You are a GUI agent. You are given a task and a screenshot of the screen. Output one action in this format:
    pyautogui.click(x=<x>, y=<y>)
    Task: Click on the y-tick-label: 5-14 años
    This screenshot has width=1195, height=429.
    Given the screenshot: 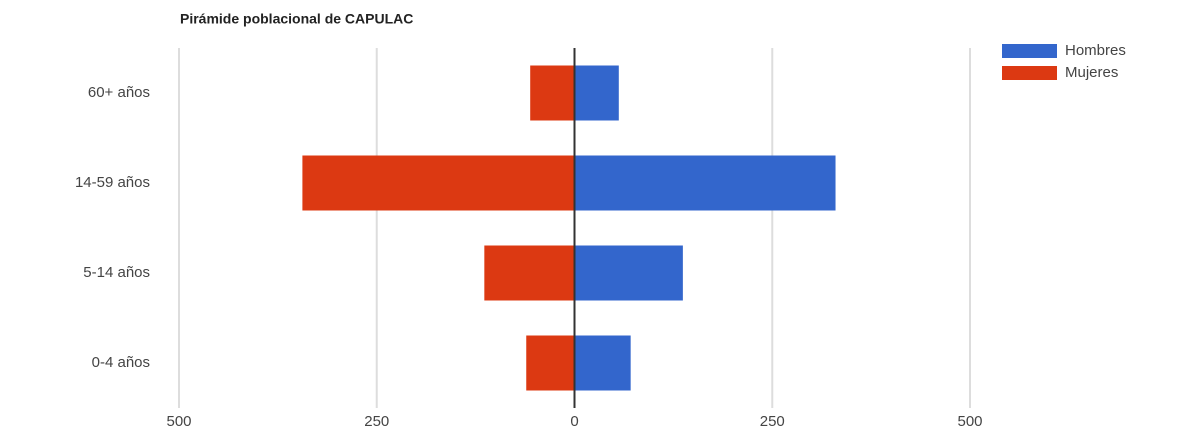 What is the action you would take?
    pyautogui.click(x=116, y=272)
    